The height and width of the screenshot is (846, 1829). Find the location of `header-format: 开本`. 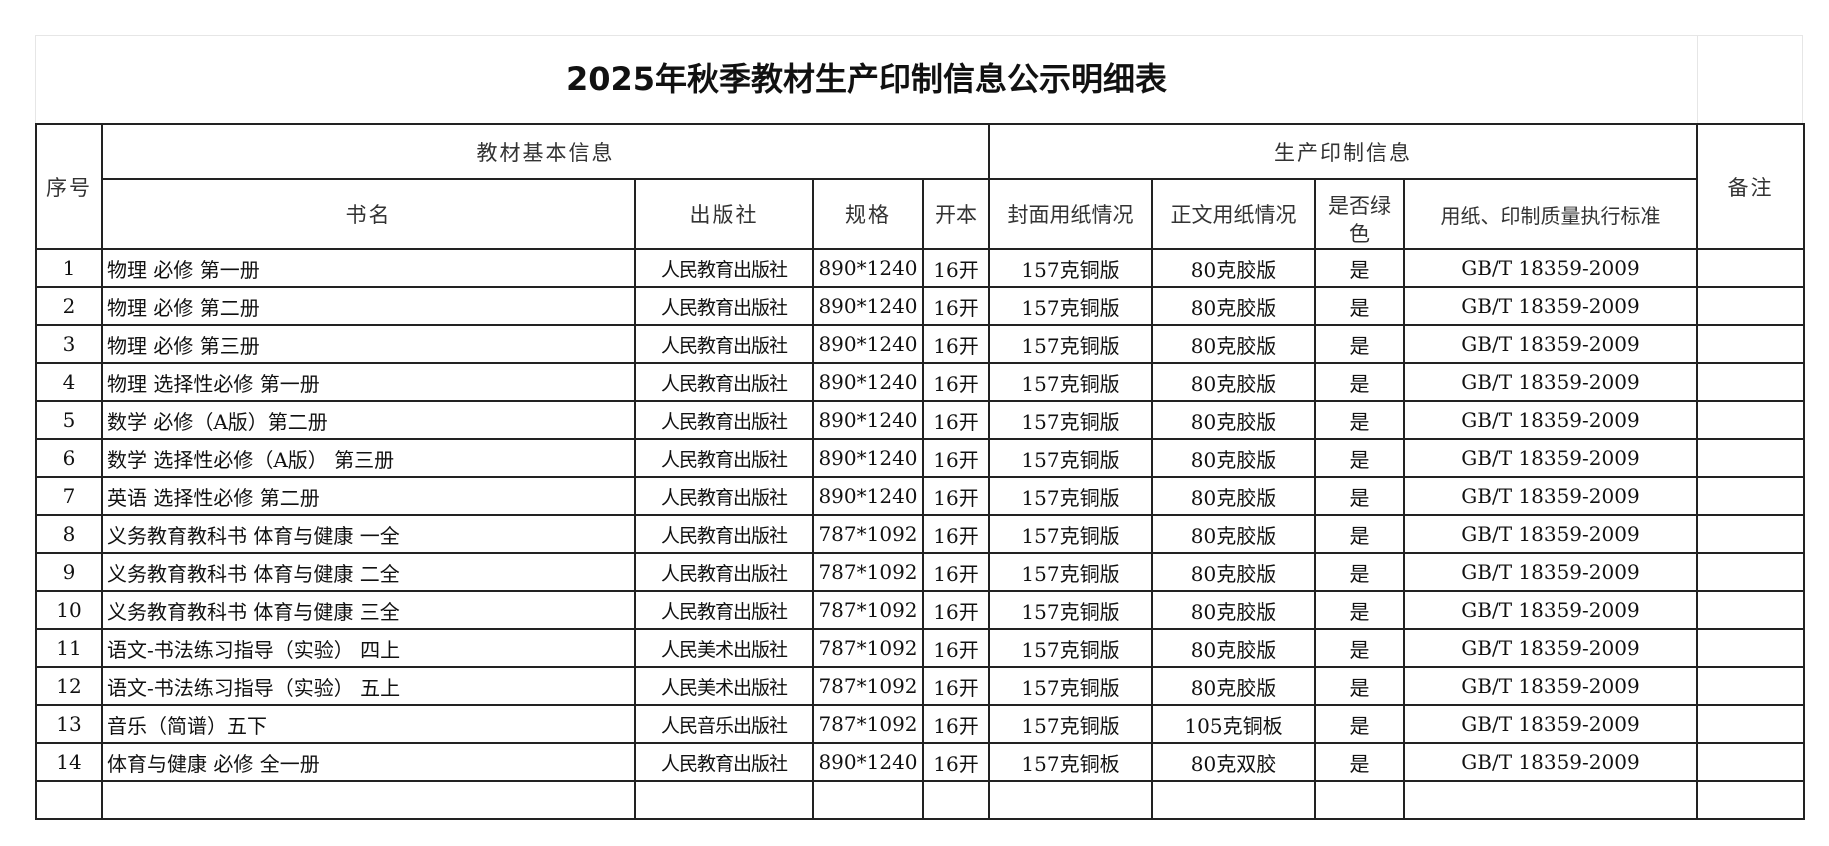

header-format: 开本 is located at coordinates (956, 214).